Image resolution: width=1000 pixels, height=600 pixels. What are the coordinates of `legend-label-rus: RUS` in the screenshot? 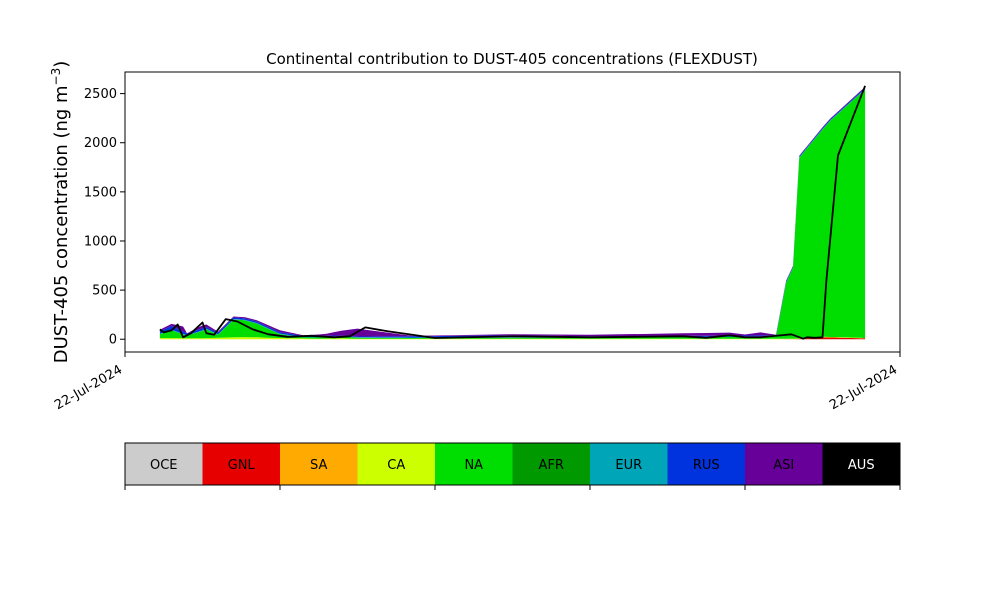 It's located at (706, 465).